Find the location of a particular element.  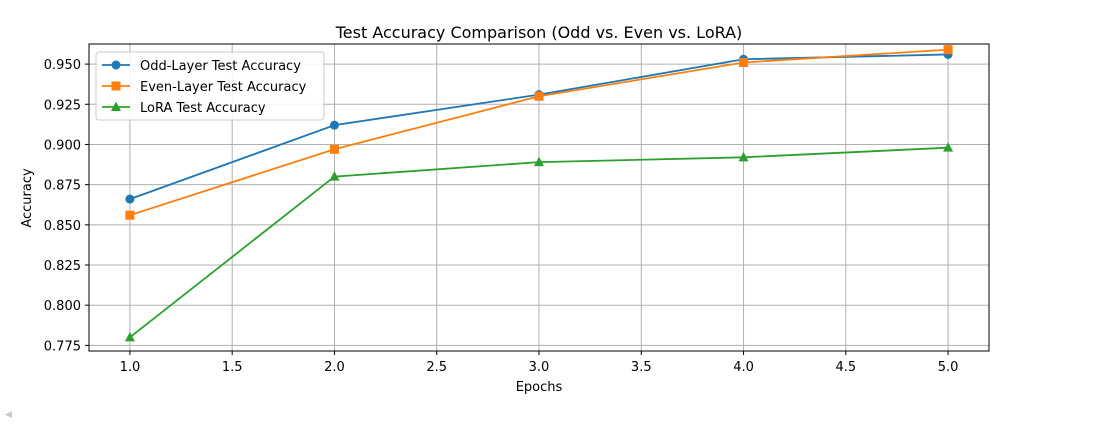

scroll-handle-icon: ◀ is located at coordinates (8, 415).